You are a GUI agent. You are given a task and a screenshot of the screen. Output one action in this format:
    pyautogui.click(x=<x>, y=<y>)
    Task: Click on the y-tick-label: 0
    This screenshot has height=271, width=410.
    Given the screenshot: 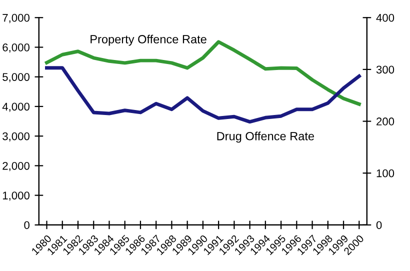 What is the action you would take?
    pyautogui.click(x=27, y=225)
    